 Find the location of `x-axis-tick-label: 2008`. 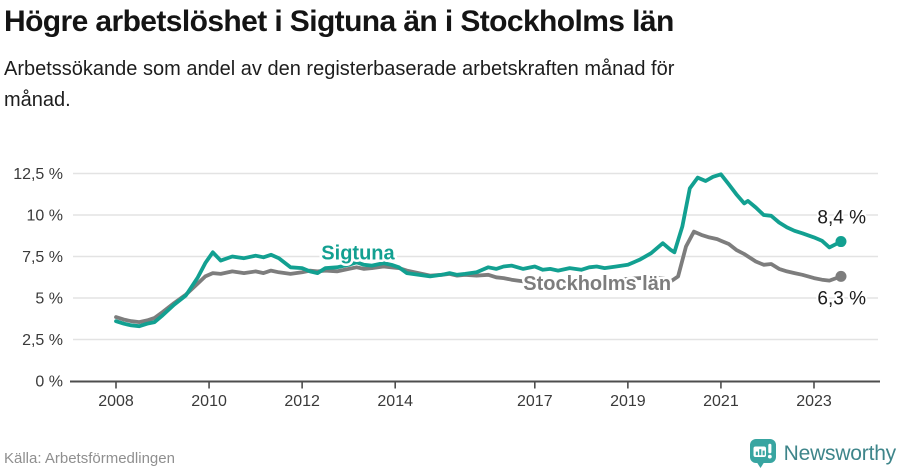

x-axis-tick-label: 2008 is located at coordinates (116, 401).